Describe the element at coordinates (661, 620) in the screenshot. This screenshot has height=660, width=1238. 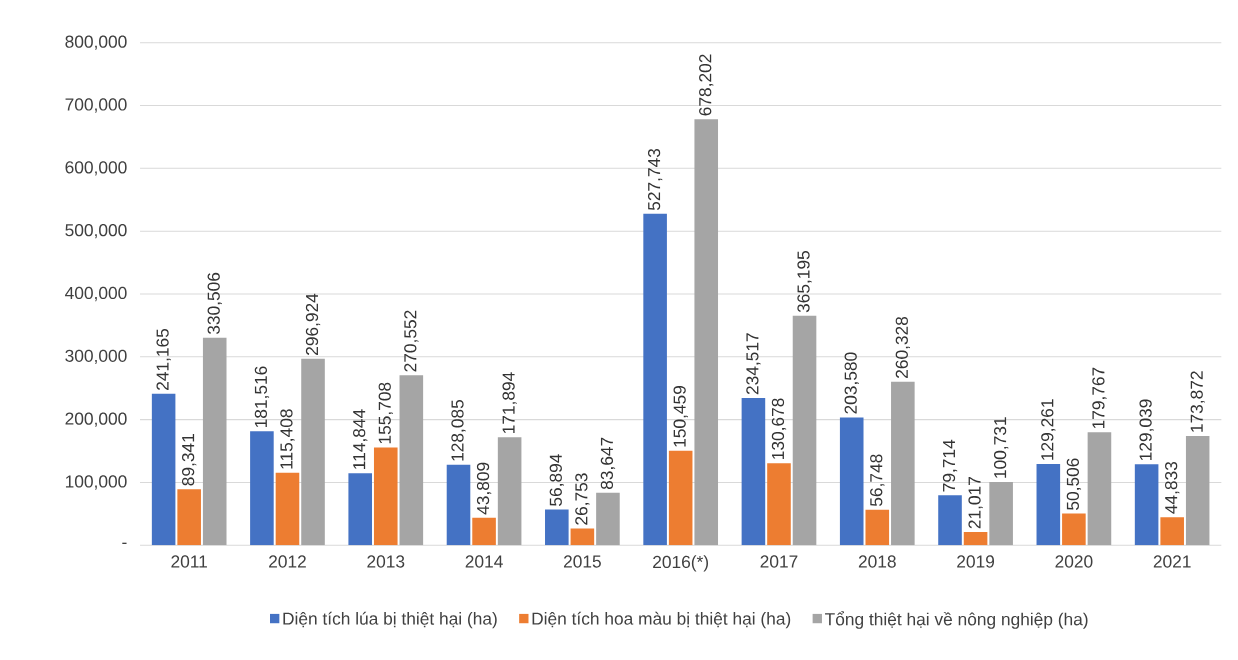
I see `legend-label: Diện tích hoa màu bị thiệt hại (ha)` at that location.